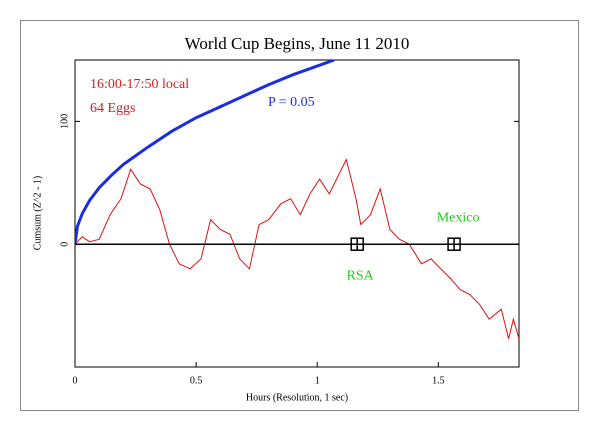 The image size is (596, 427). What do you see at coordinates (37, 213) in the screenshot?
I see `y-axis-label: Cumsum (Z^2 - 1)` at bounding box center [37, 213].